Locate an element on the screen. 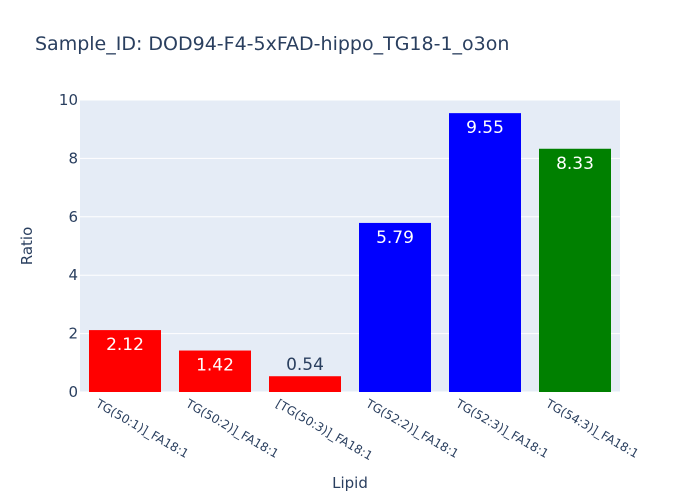 The height and width of the screenshot is (500, 700). x-tick-label: TG(54:3)]_FA18:1 is located at coordinates (592, 428).